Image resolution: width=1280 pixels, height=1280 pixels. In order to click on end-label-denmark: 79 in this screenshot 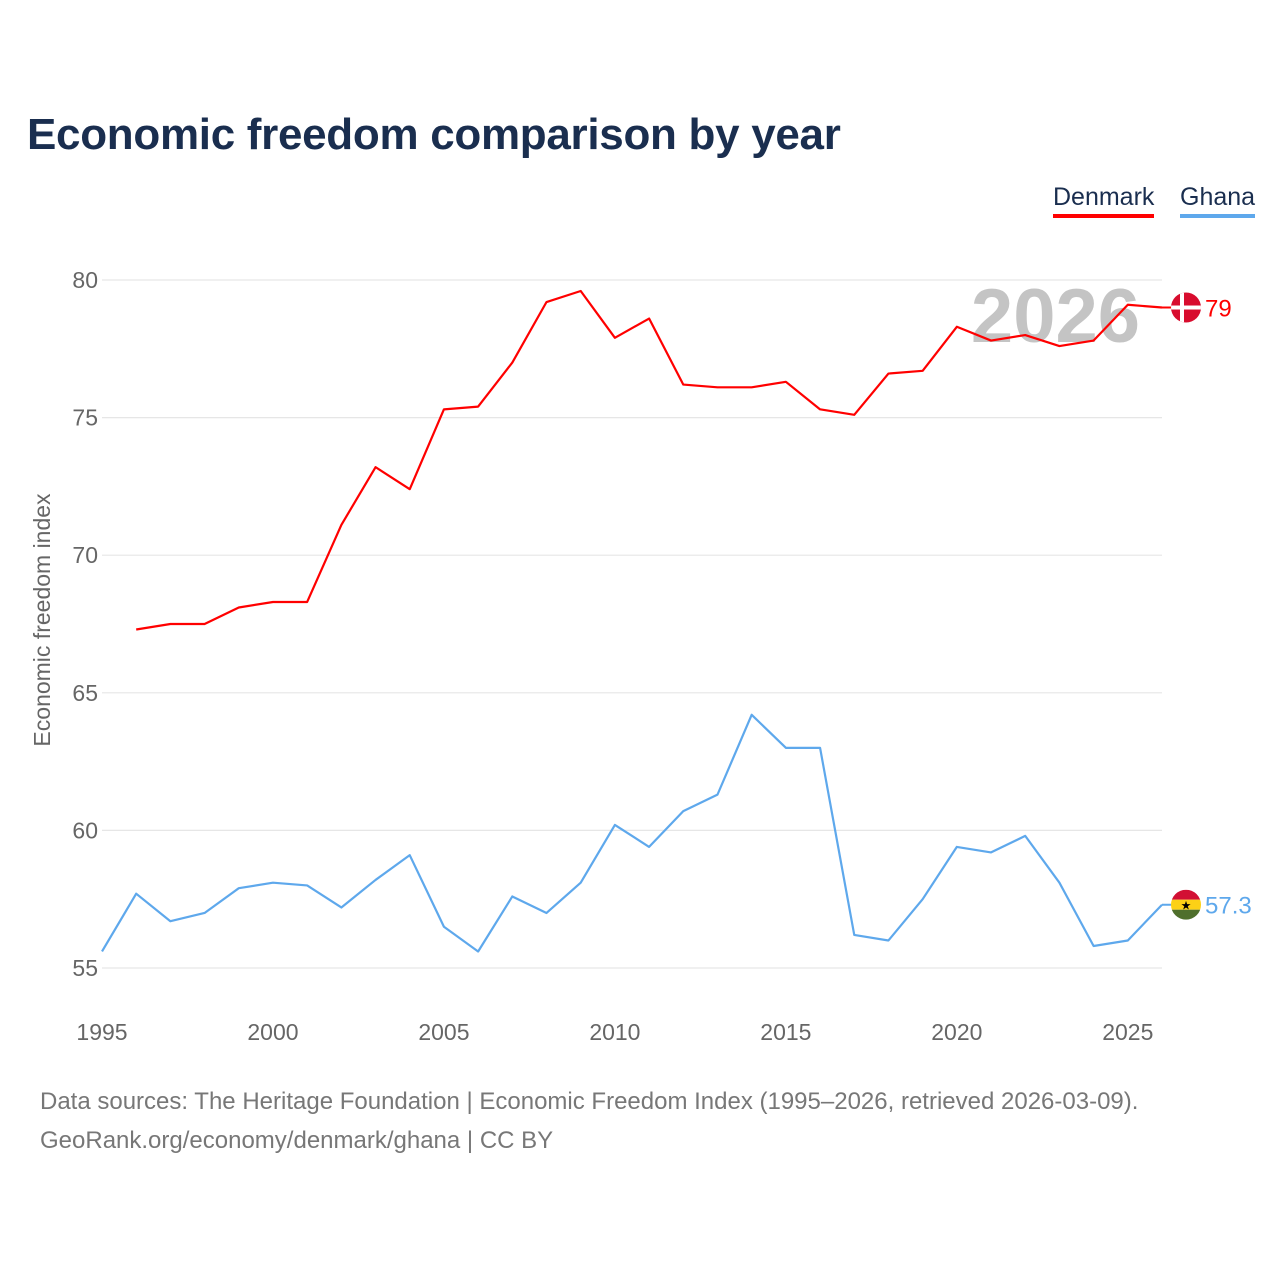, I will do `click(1218, 309)`.